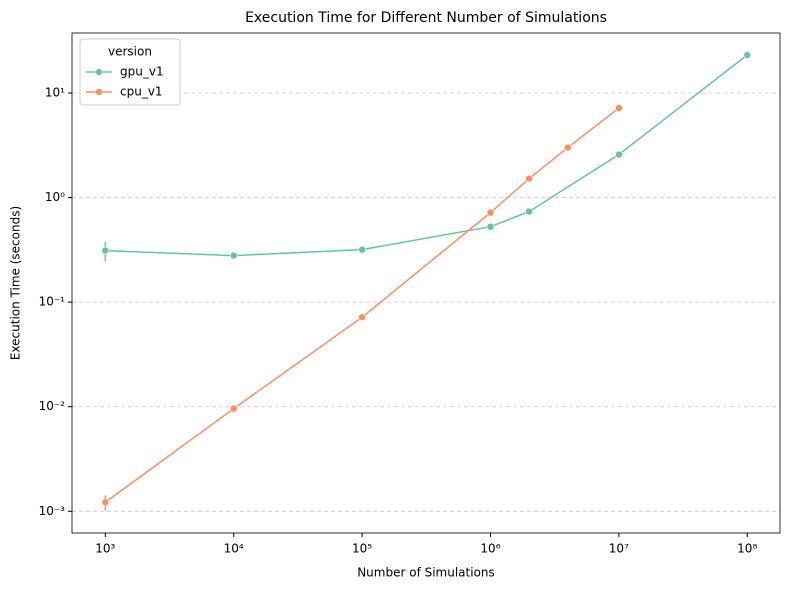 This screenshot has height=590, width=790. What do you see at coordinates (747, 549) in the screenshot?
I see `x-tick-label: 10⁸` at bounding box center [747, 549].